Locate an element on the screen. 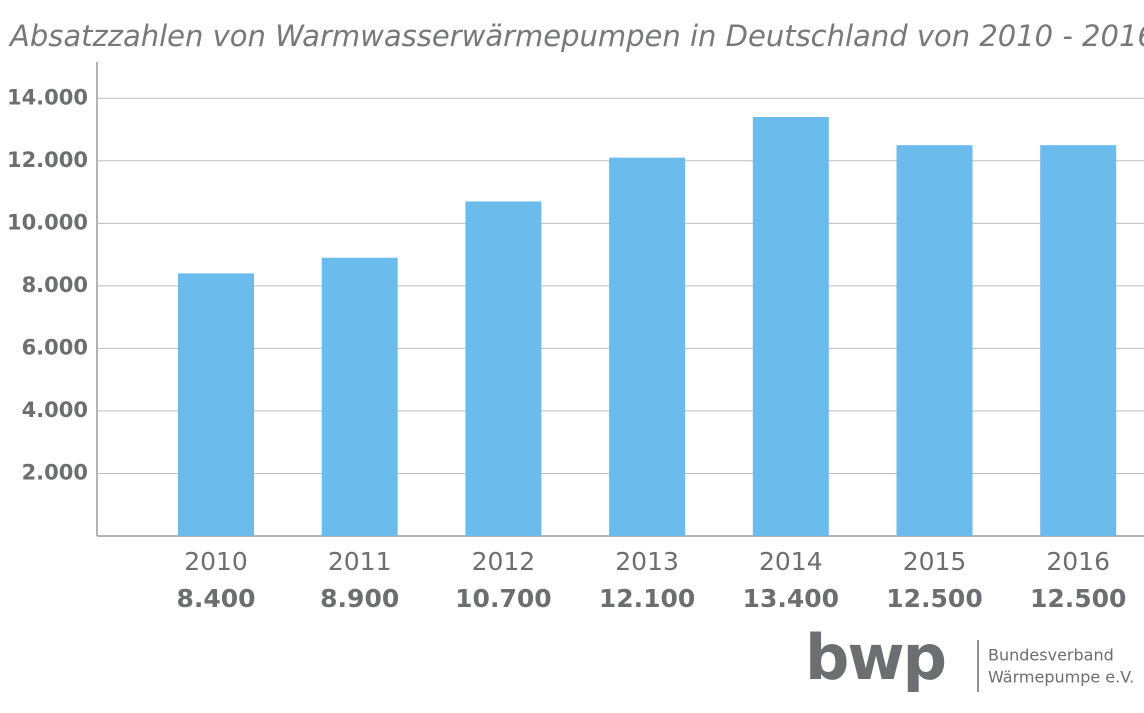  y-tick-label: 8.000 is located at coordinates (55, 285).